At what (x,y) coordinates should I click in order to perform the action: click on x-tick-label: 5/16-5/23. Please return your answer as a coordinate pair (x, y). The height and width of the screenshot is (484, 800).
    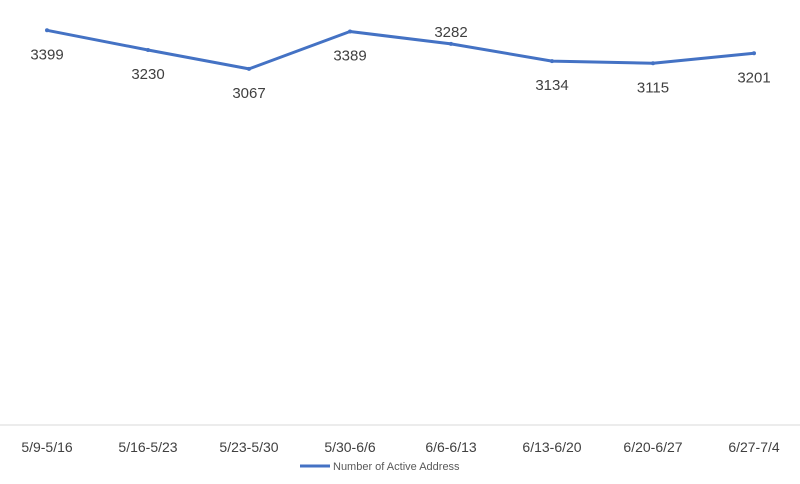
    Looking at the image, I should click on (147, 447).